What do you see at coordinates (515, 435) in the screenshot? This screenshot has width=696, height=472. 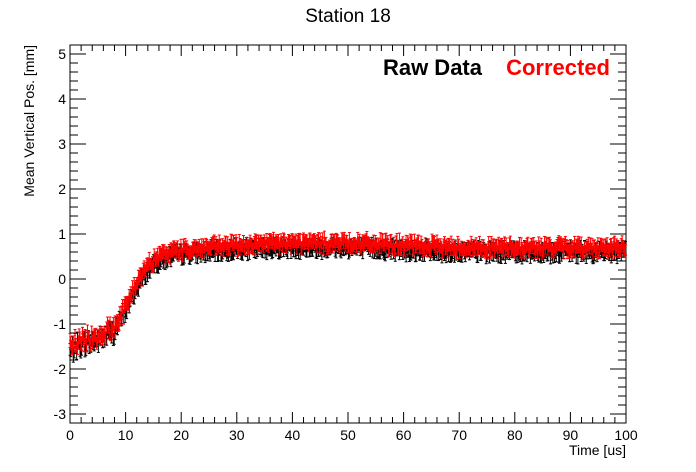 I see `x-tick-label: 80` at bounding box center [515, 435].